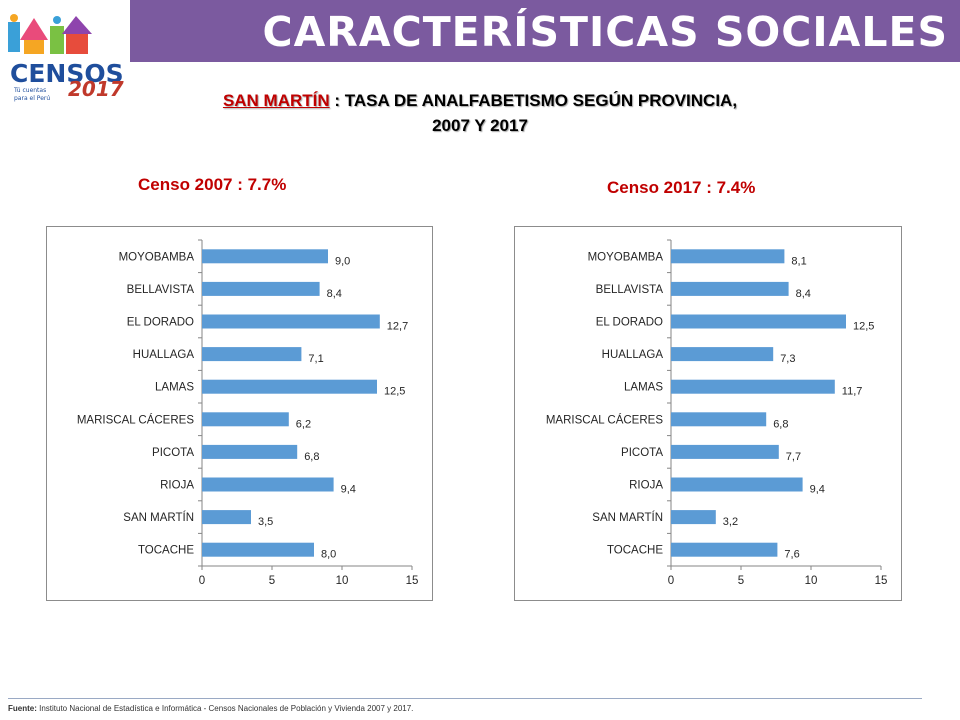 The height and width of the screenshot is (720, 960). What do you see at coordinates (212, 184) in the screenshot?
I see `chart-title-2007: Censo 2007 : 7.7%` at bounding box center [212, 184].